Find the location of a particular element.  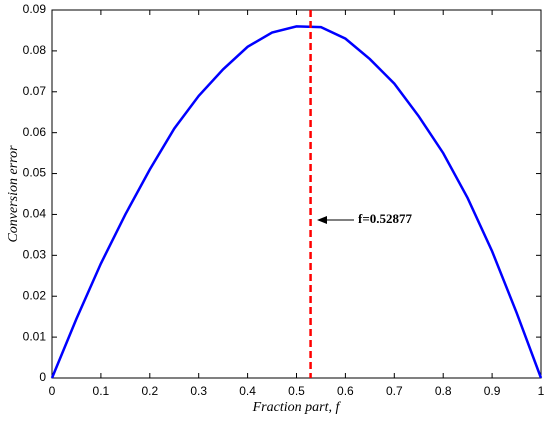

y-tick-label: 0.03 is located at coordinates (35, 255).